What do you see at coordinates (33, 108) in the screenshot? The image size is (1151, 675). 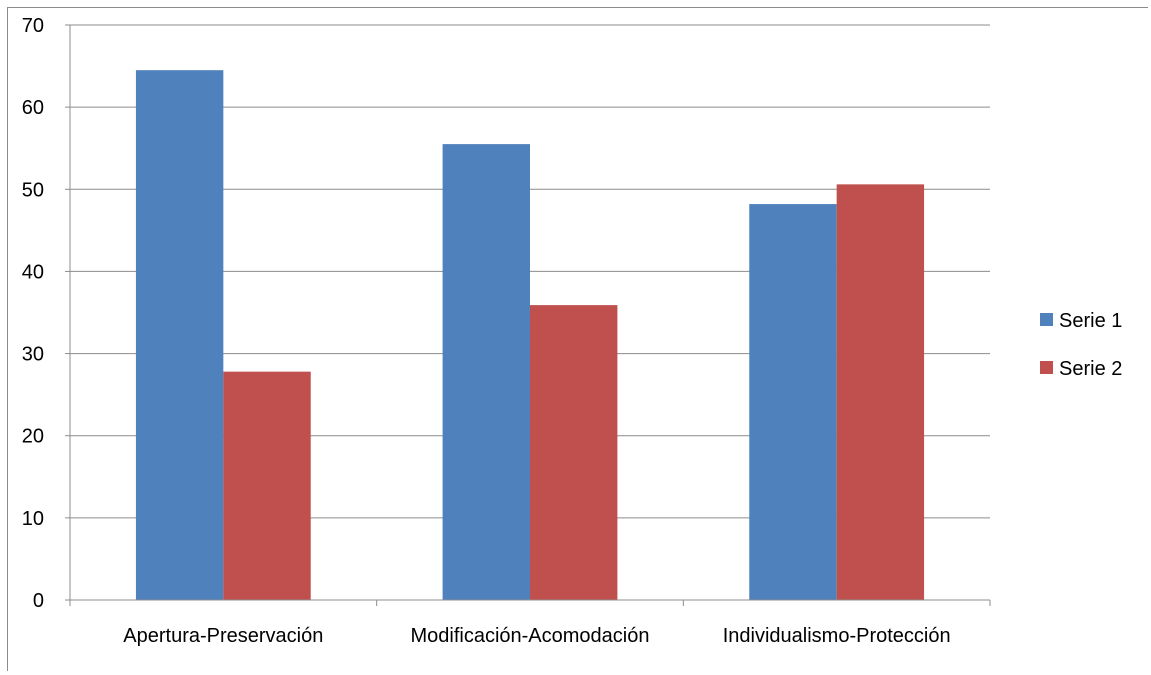 I see `y-tick-label: 60` at bounding box center [33, 108].